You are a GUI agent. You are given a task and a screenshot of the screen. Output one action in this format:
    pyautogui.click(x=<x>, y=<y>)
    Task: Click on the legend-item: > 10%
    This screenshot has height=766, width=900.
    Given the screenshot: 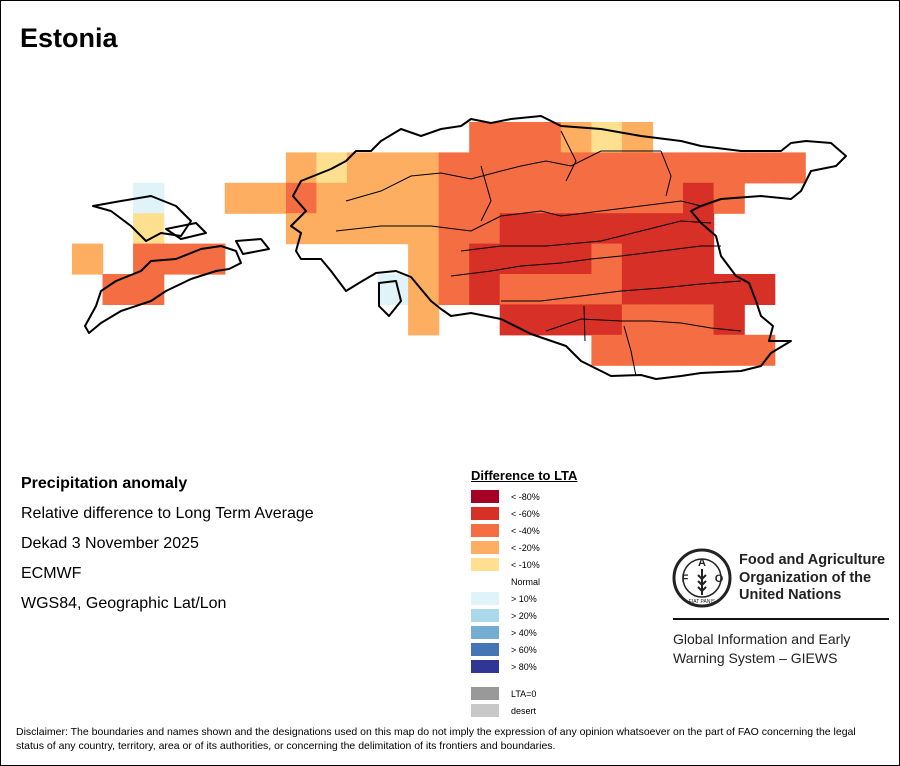 What is the action you would take?
    pyautogui.click(x=524, y=598)
    